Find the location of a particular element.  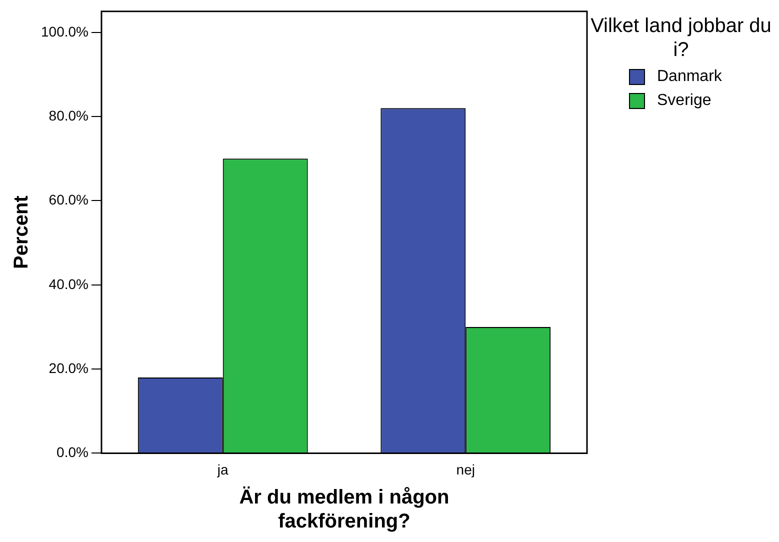

x-tick-label: ja is located at coordinates (222, 469).